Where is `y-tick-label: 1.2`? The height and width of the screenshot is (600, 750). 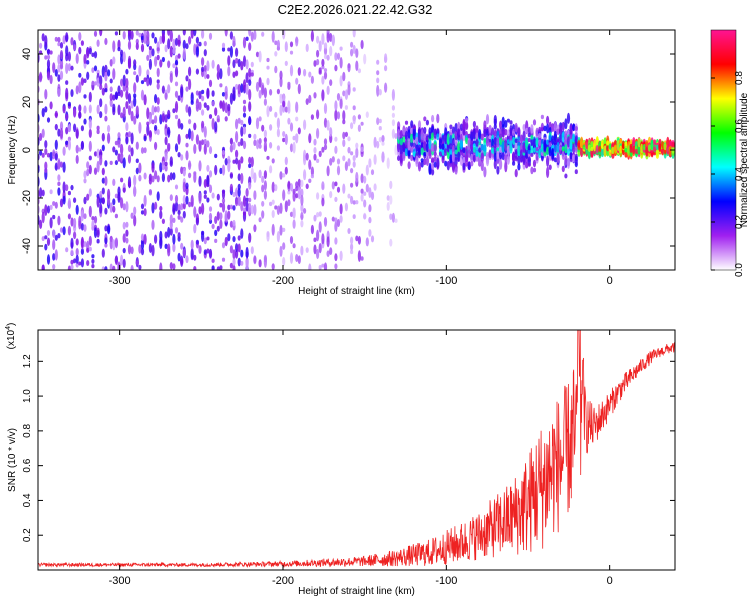 y-tick-label: 1.2 is located at coordinates (27, 361).